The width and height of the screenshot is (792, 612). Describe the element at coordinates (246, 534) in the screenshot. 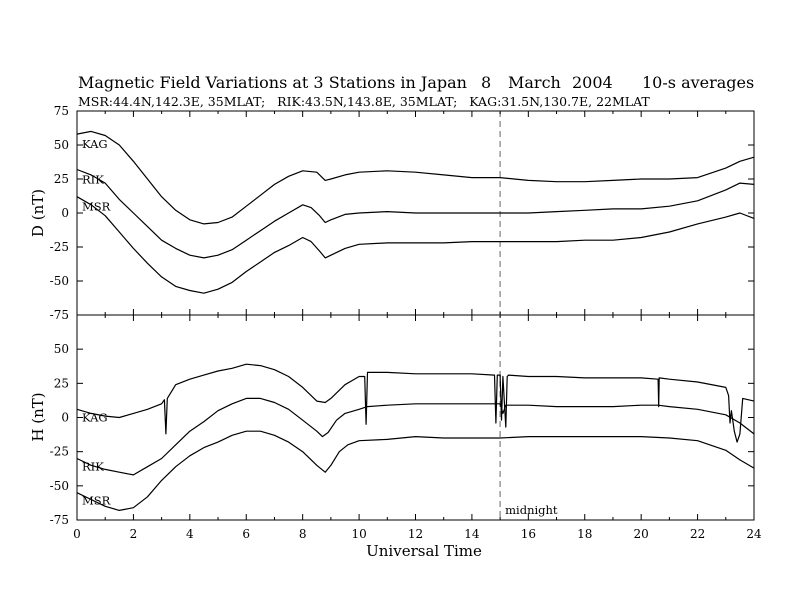

I see `x-tick-label: 6` at that location.